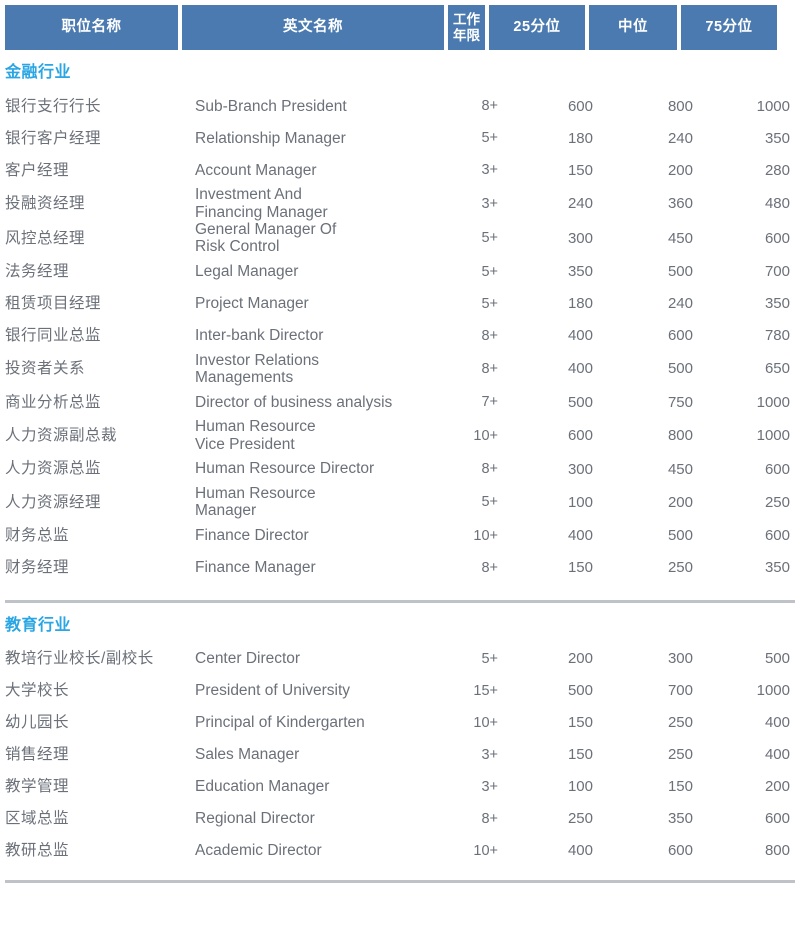 Image resolution: width=800 pixels, height=949 pixels. What do you see at coordinates (61, 436) in the screenshot?
I see `cell-job-title-cn: 人力资源副总裁` at bounding box center [61, 436].